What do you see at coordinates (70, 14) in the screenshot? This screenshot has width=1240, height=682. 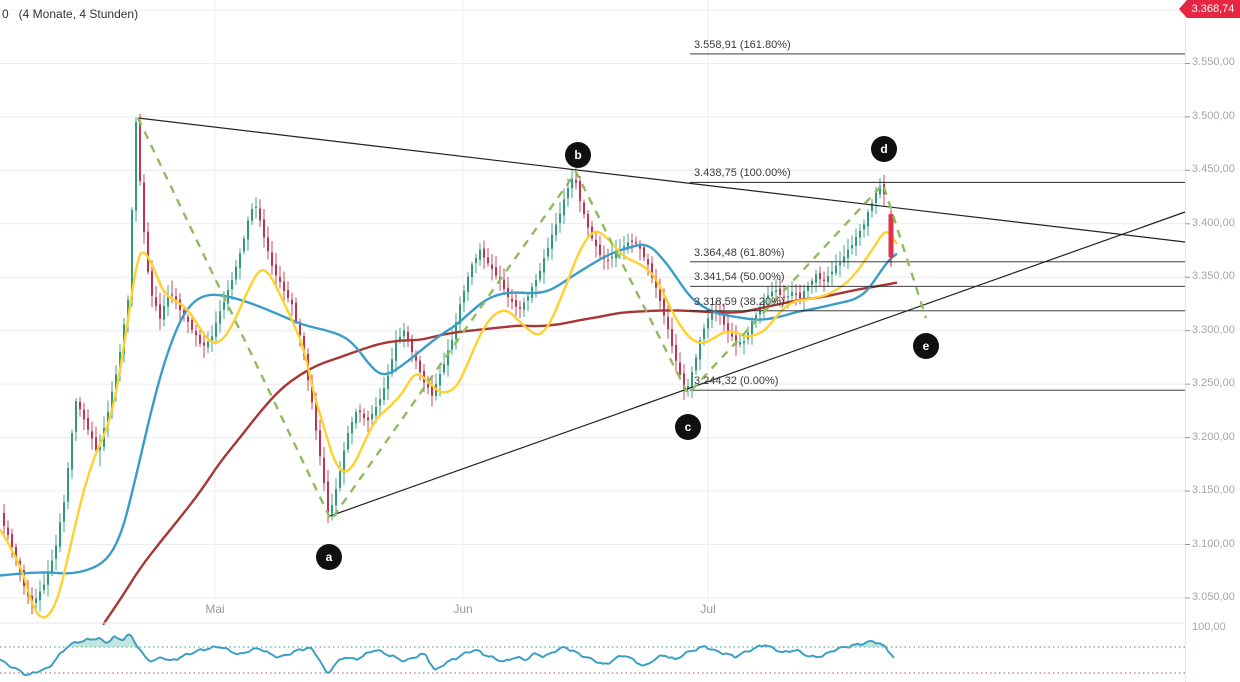 I see `chart-title: 0 (4 Monate, 4 Stunden)` at bounding box center [70, 14].